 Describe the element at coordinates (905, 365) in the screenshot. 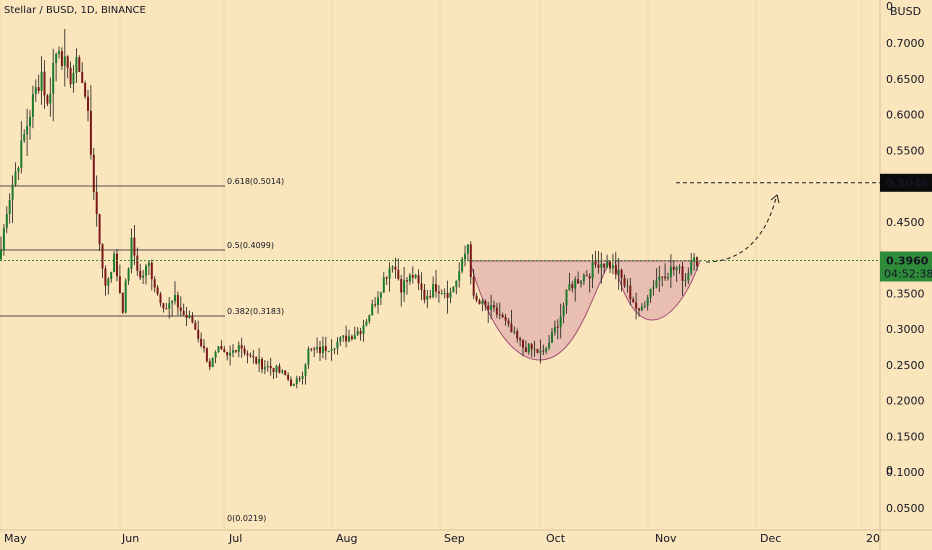

I see `price-tick-label: 0.2500` at that location.